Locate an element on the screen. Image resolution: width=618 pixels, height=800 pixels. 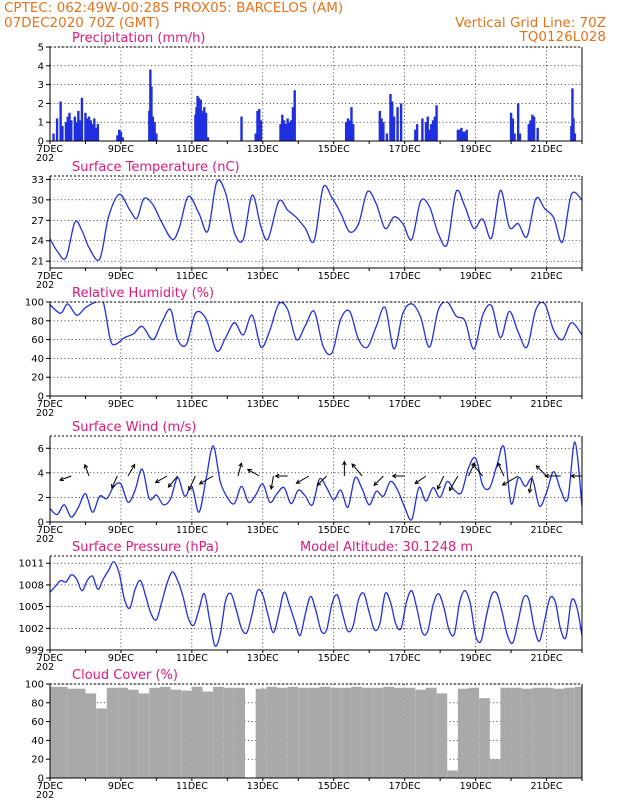
y-tick-label: 3 is located at coordinates (41, 85).